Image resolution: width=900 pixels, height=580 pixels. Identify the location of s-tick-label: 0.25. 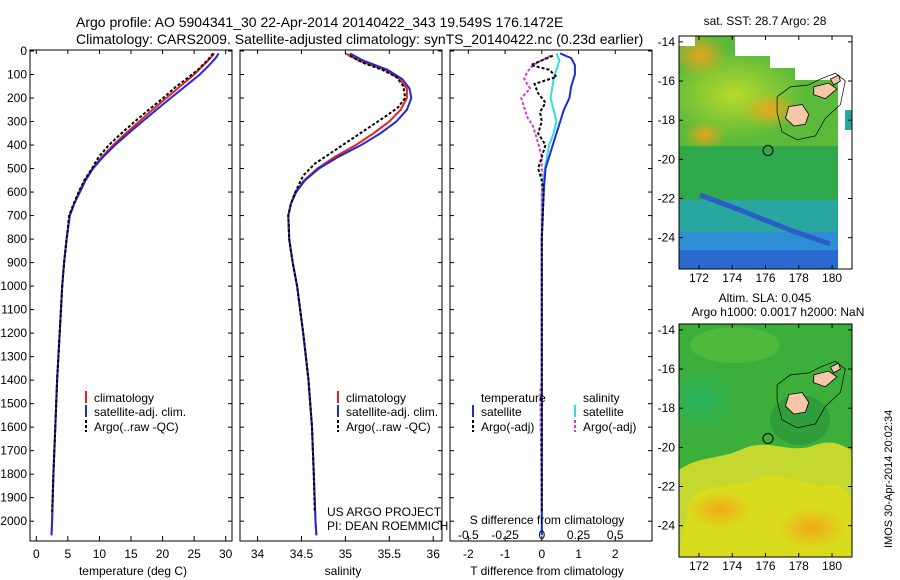
(579, 535).